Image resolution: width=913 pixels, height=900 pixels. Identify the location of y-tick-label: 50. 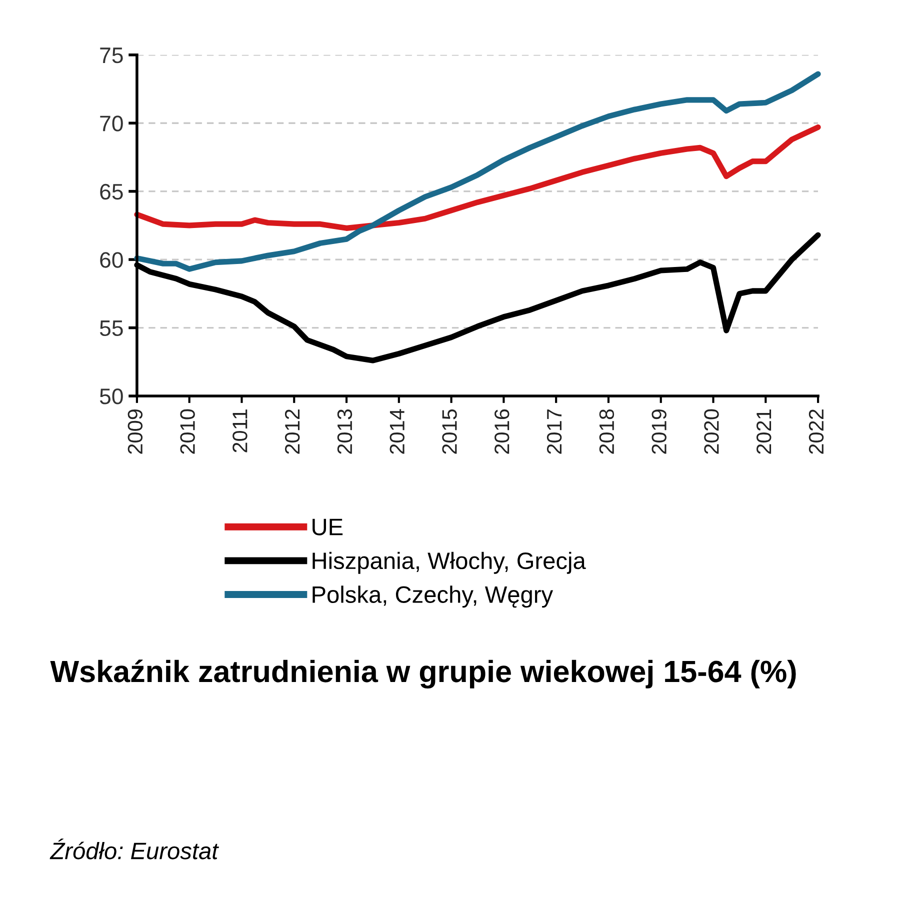
(111, 396).